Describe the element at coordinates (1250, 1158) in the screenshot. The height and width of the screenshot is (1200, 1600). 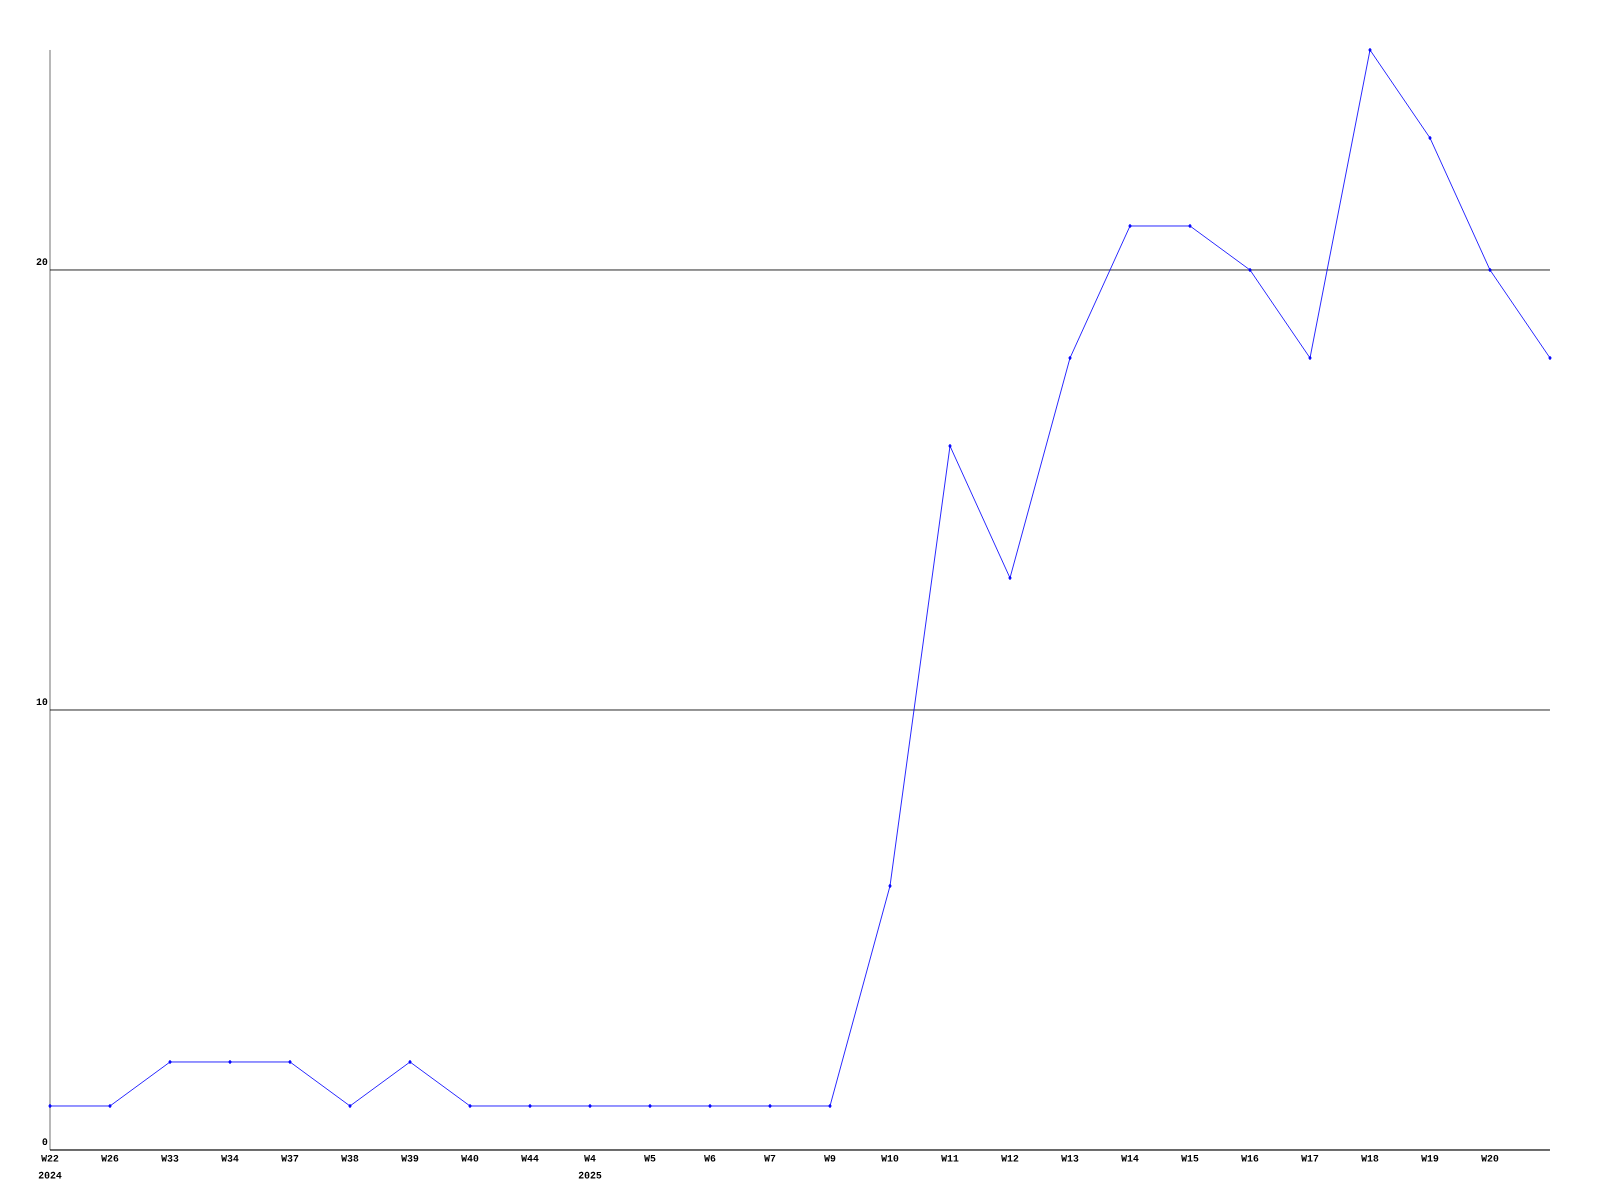
I see `x-tick-label: W16` at that location.